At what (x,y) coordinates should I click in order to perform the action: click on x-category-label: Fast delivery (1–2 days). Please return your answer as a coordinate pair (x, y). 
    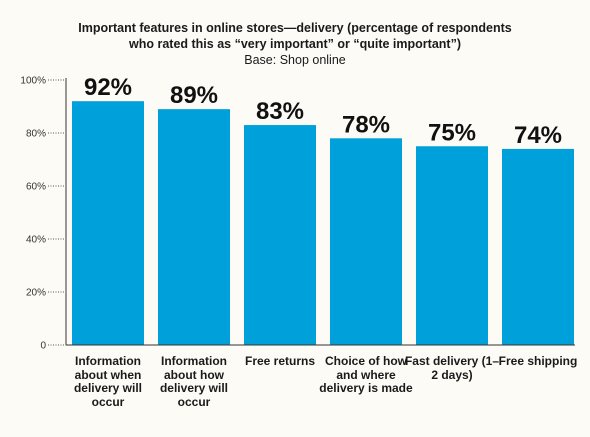
    Looking at the image, I should click on (452, 368).